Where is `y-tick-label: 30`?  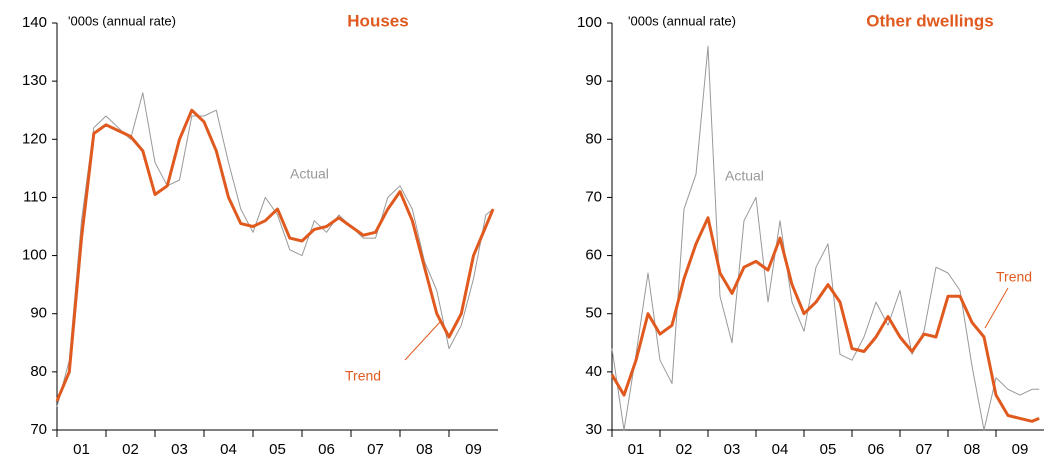 y-tick-label: 30 is located at coordinates (593, 429).